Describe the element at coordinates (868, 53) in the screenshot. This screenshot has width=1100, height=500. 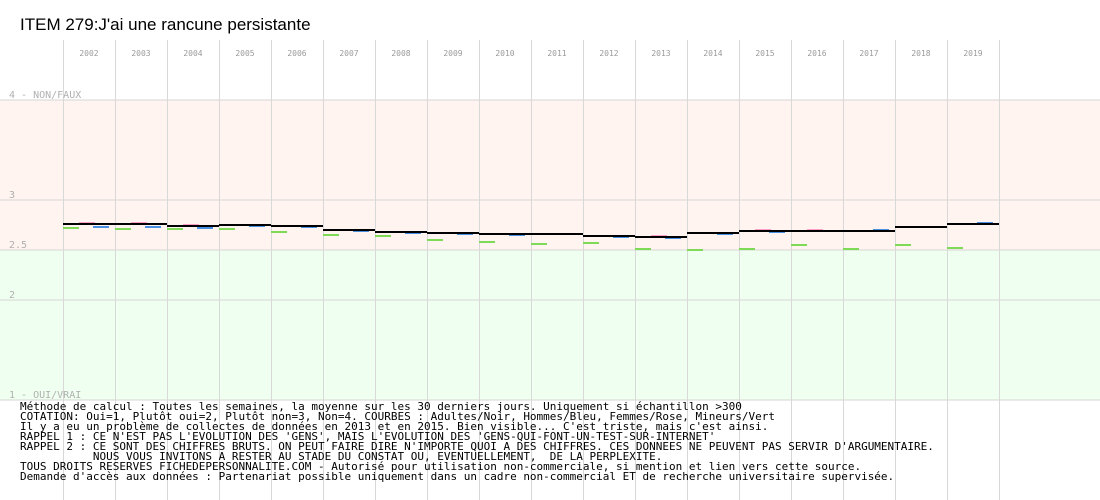
I see `x-tick-label: 2017` at that location.